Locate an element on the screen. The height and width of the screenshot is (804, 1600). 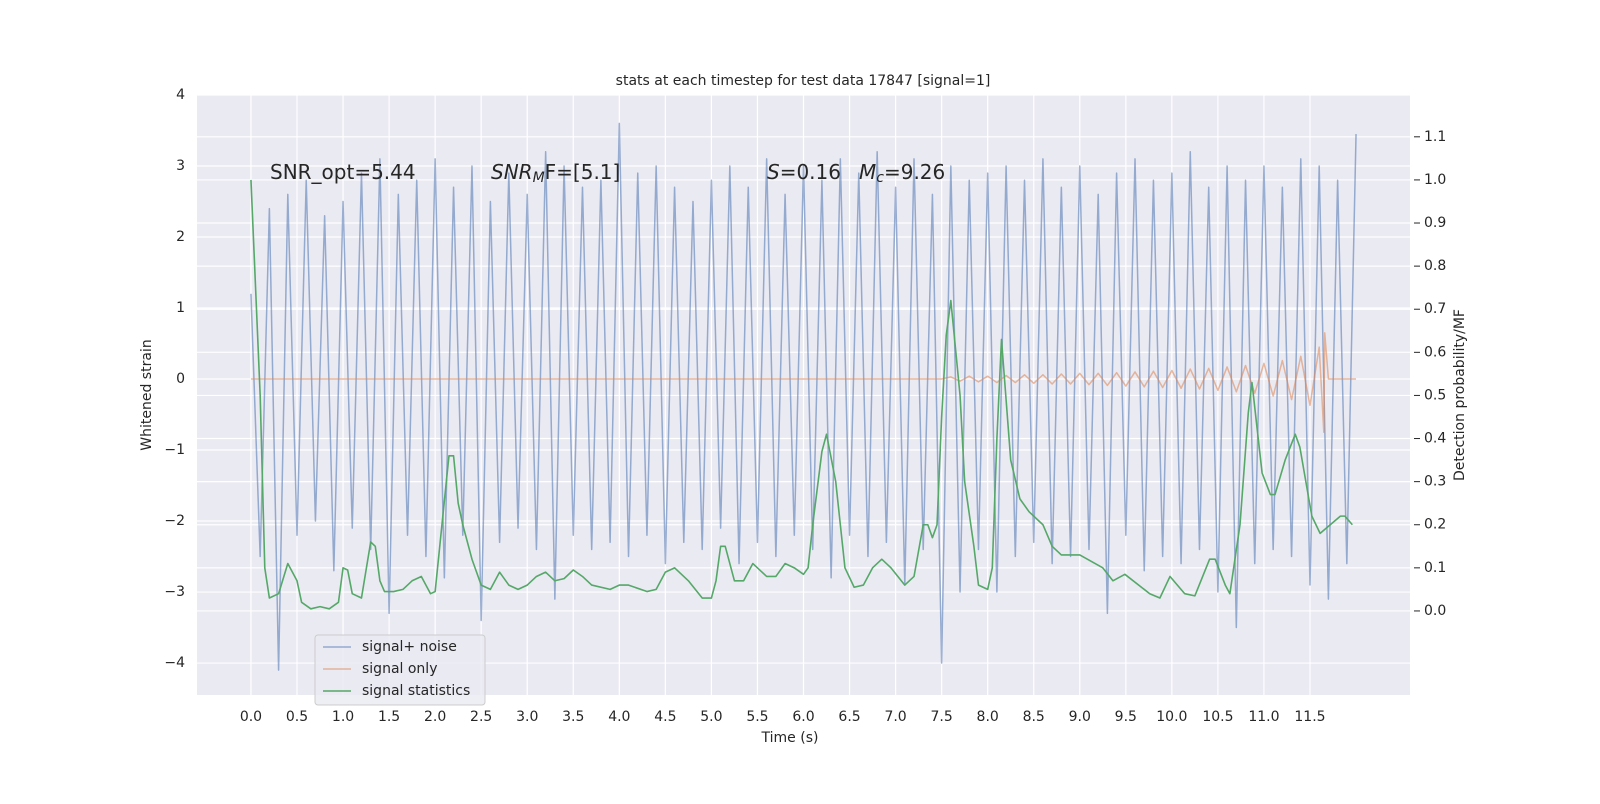
annotation: SNR_opt=5.44 is located at coordinates (343, 172).